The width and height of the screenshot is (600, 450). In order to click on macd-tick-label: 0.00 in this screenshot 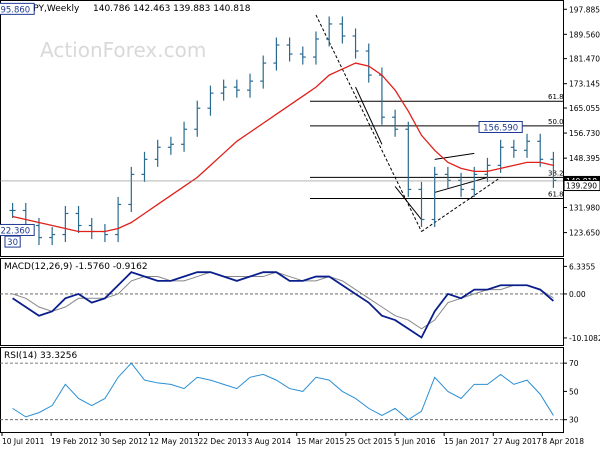, I will do `click(577, 294)`.